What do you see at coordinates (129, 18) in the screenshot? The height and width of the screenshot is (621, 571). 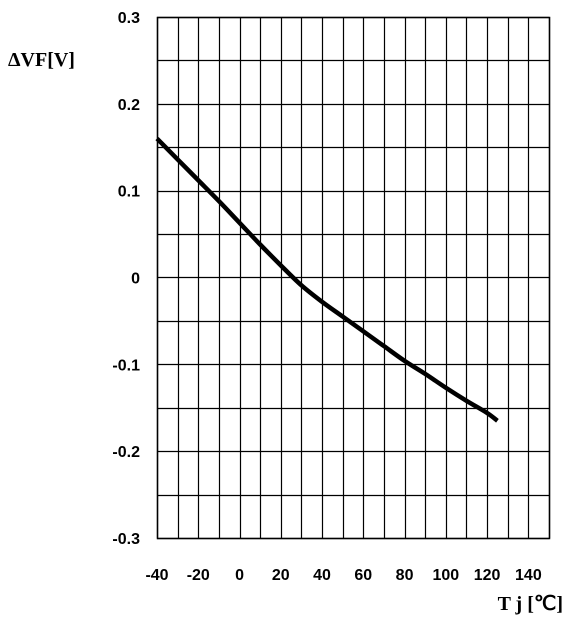 I see `y-tick-label: 0.3` at bounding box center [129, 18].